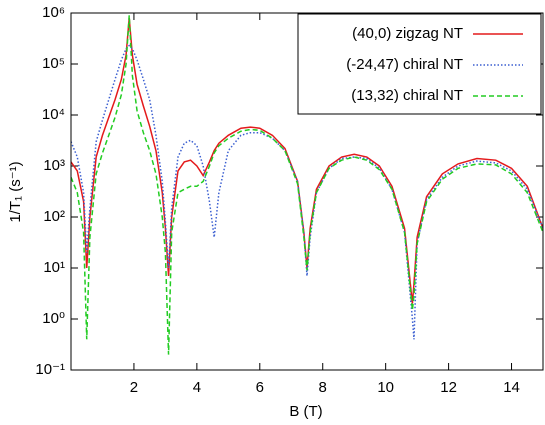  I want to click on x-tick-label: 2, so click(134, 387).